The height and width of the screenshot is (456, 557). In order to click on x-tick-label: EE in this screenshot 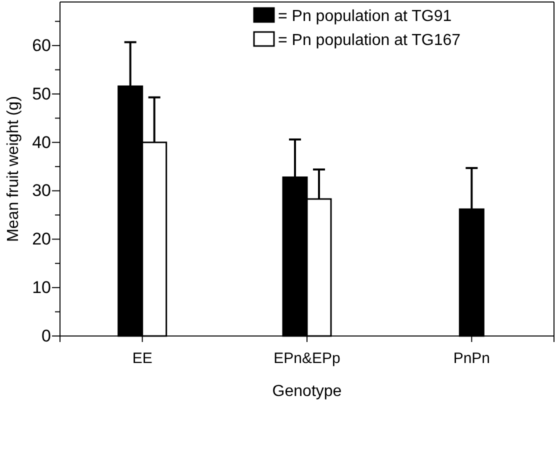, I will do `click(142, 358)`.